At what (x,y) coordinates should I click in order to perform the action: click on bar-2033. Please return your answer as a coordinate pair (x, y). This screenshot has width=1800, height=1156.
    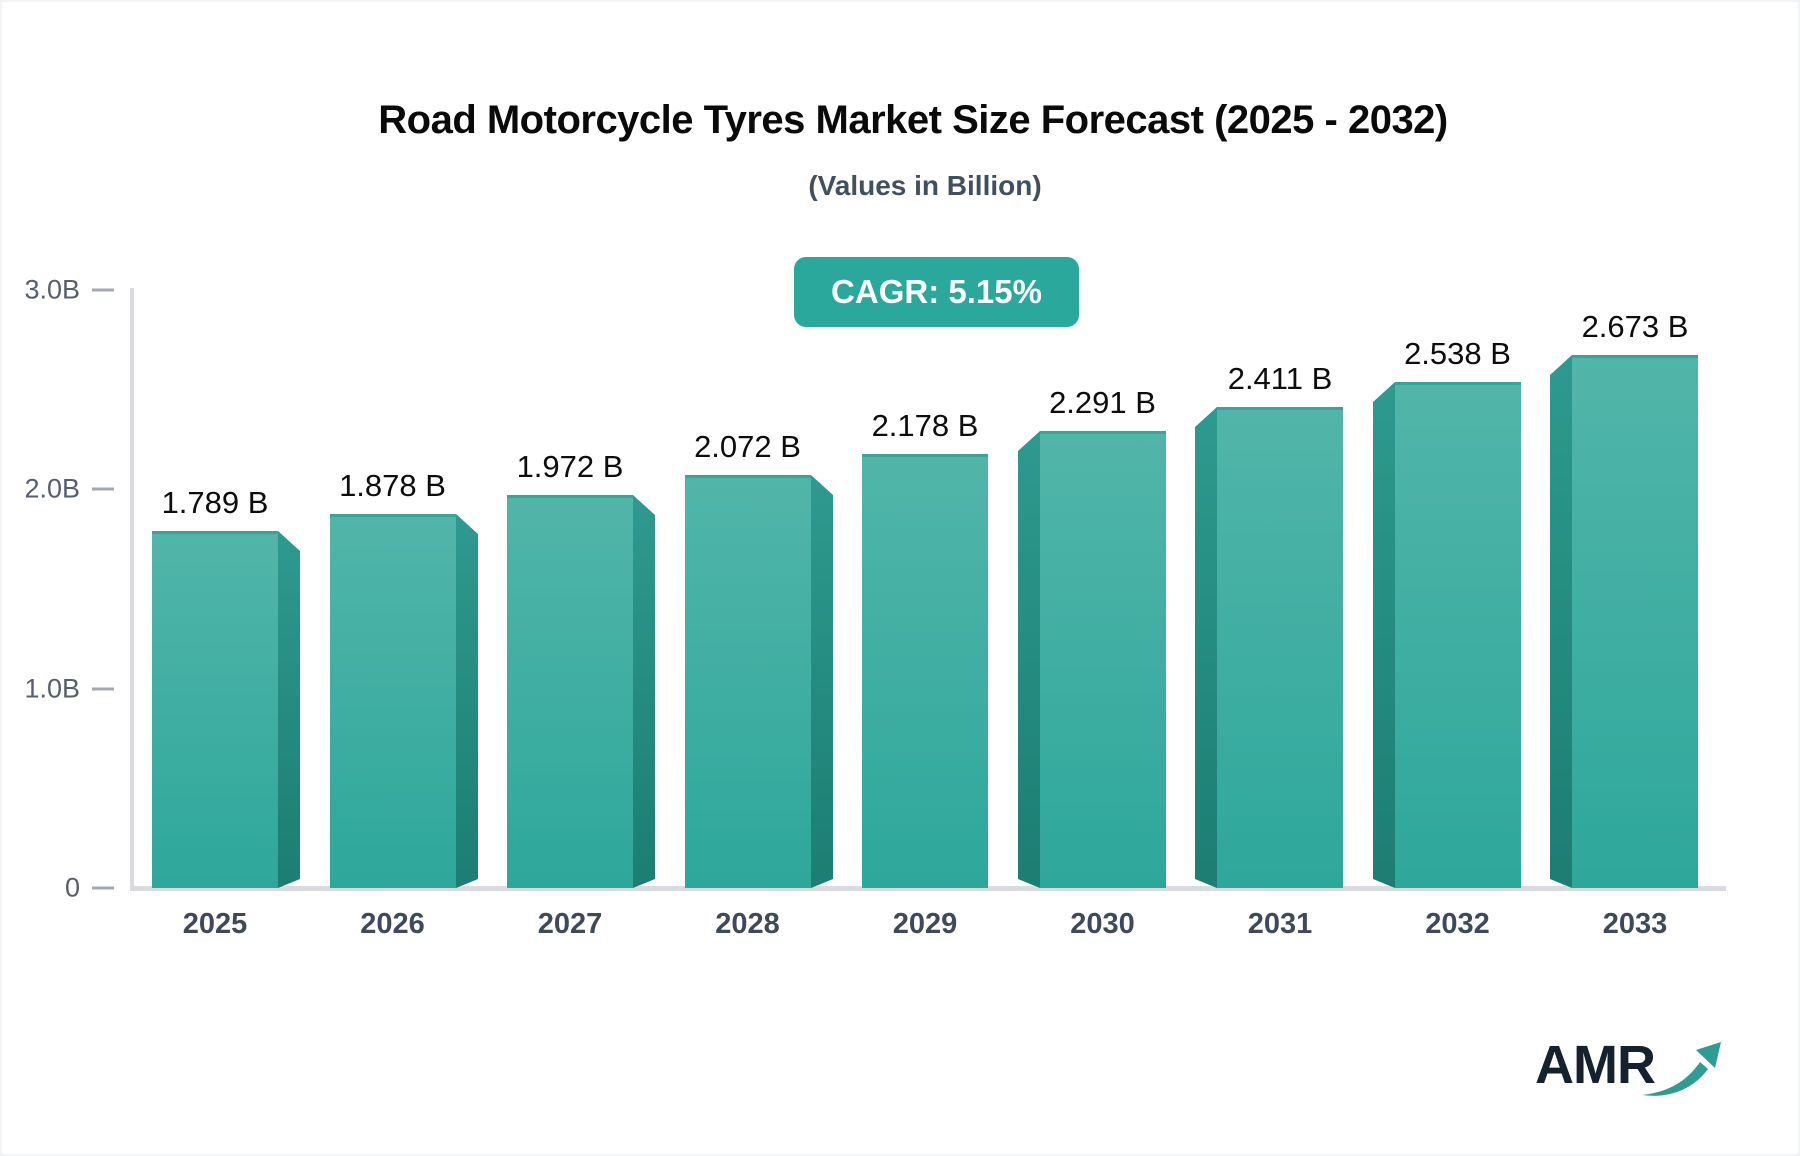
    Looking at the image, I should click on (1624, 621).